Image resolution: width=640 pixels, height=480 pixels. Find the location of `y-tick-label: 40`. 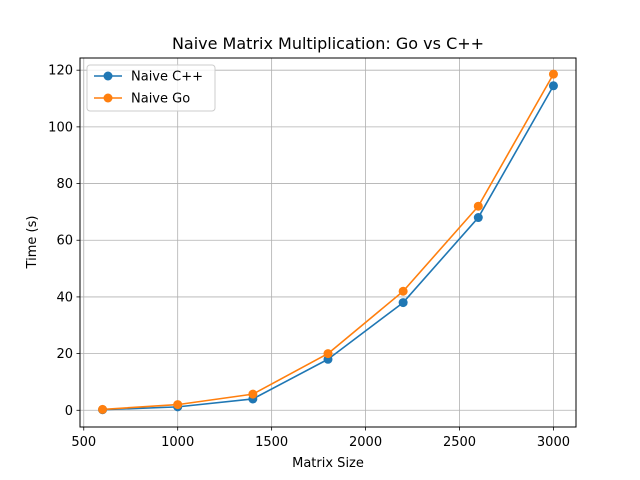

y-tick-label: 40 is located at coordinates (64, 297).